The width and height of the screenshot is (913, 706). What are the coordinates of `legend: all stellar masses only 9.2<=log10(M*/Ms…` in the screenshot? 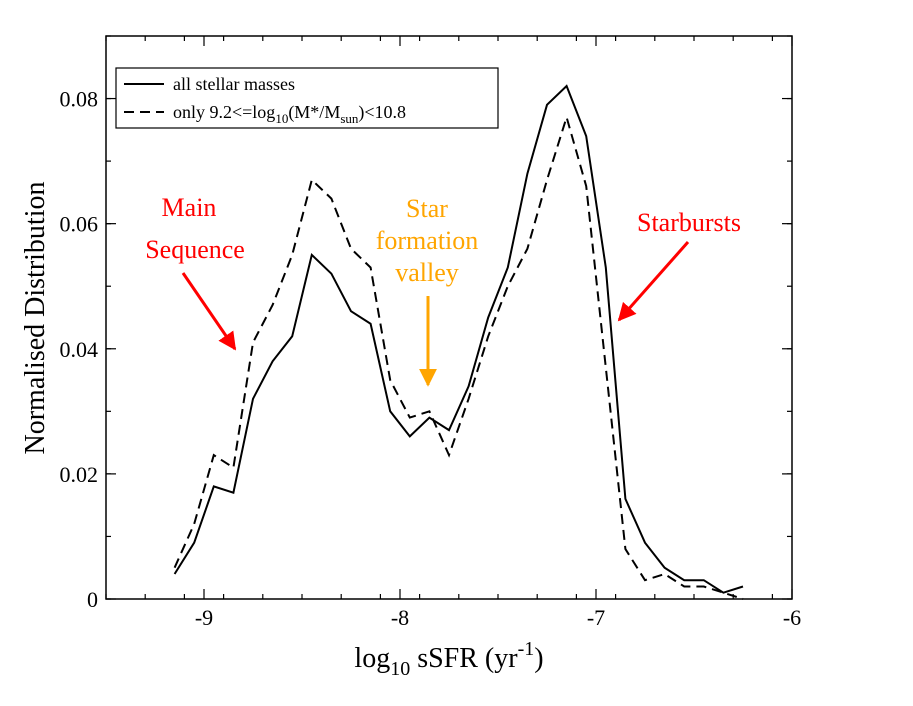 It's located at (307, 98).